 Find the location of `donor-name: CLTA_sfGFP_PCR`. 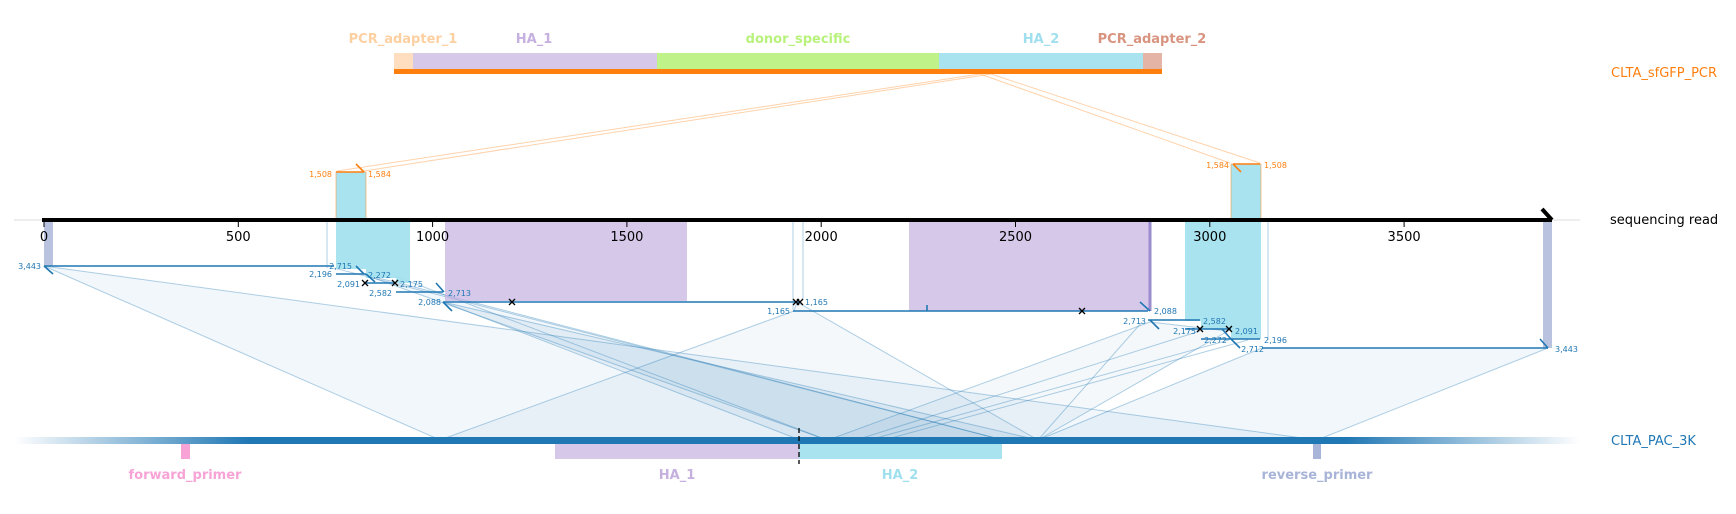

donor-name: CLTA_sfGFP_PCR is located at coordinates (1664, 73).